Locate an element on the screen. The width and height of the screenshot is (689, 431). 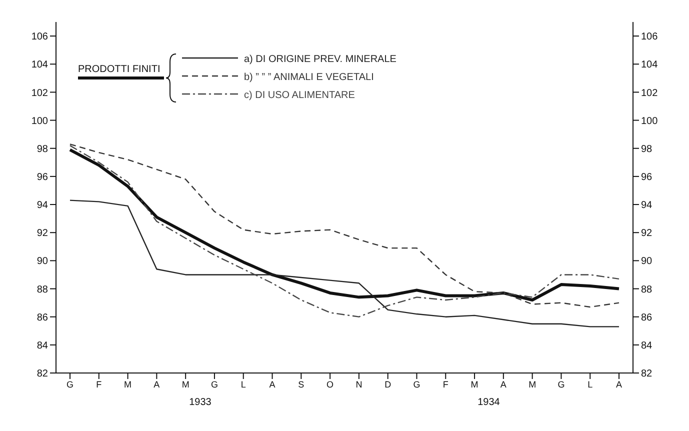
y2-tick-label: 90 is located at coordinates (647, 262).